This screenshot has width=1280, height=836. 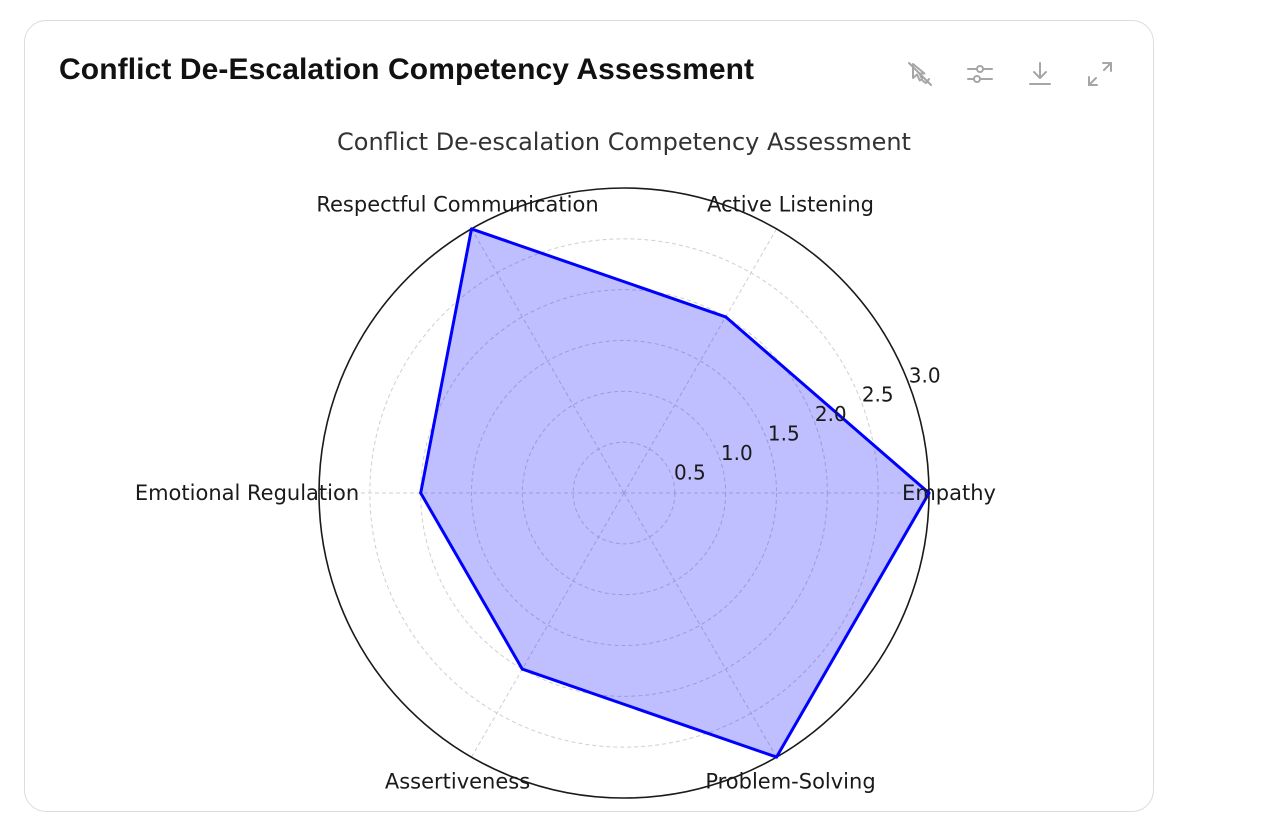 I want to click on grid-circle, so click(x=624, y=493).